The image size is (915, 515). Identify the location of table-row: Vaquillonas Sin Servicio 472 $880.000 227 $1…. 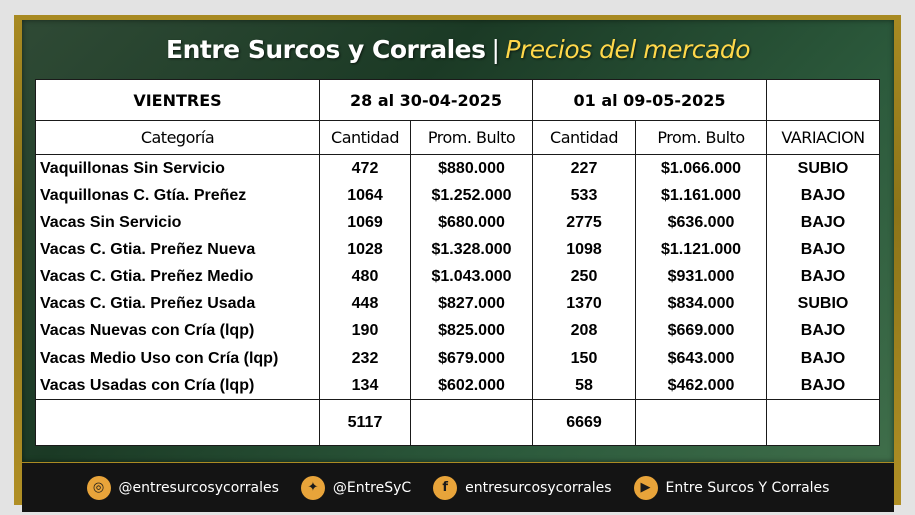
(457, 168).